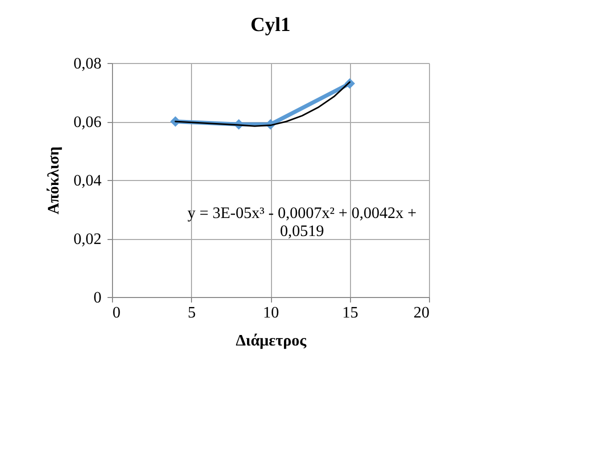 The height and width of the screenshot is (450, 599). What do you see at coordinates (302, 222) in the screenshot?
I see `annotation: y = 3E-05x³ - 0,0007x² + 0,0042x + 0,0519` at bounding box center [302, 222].